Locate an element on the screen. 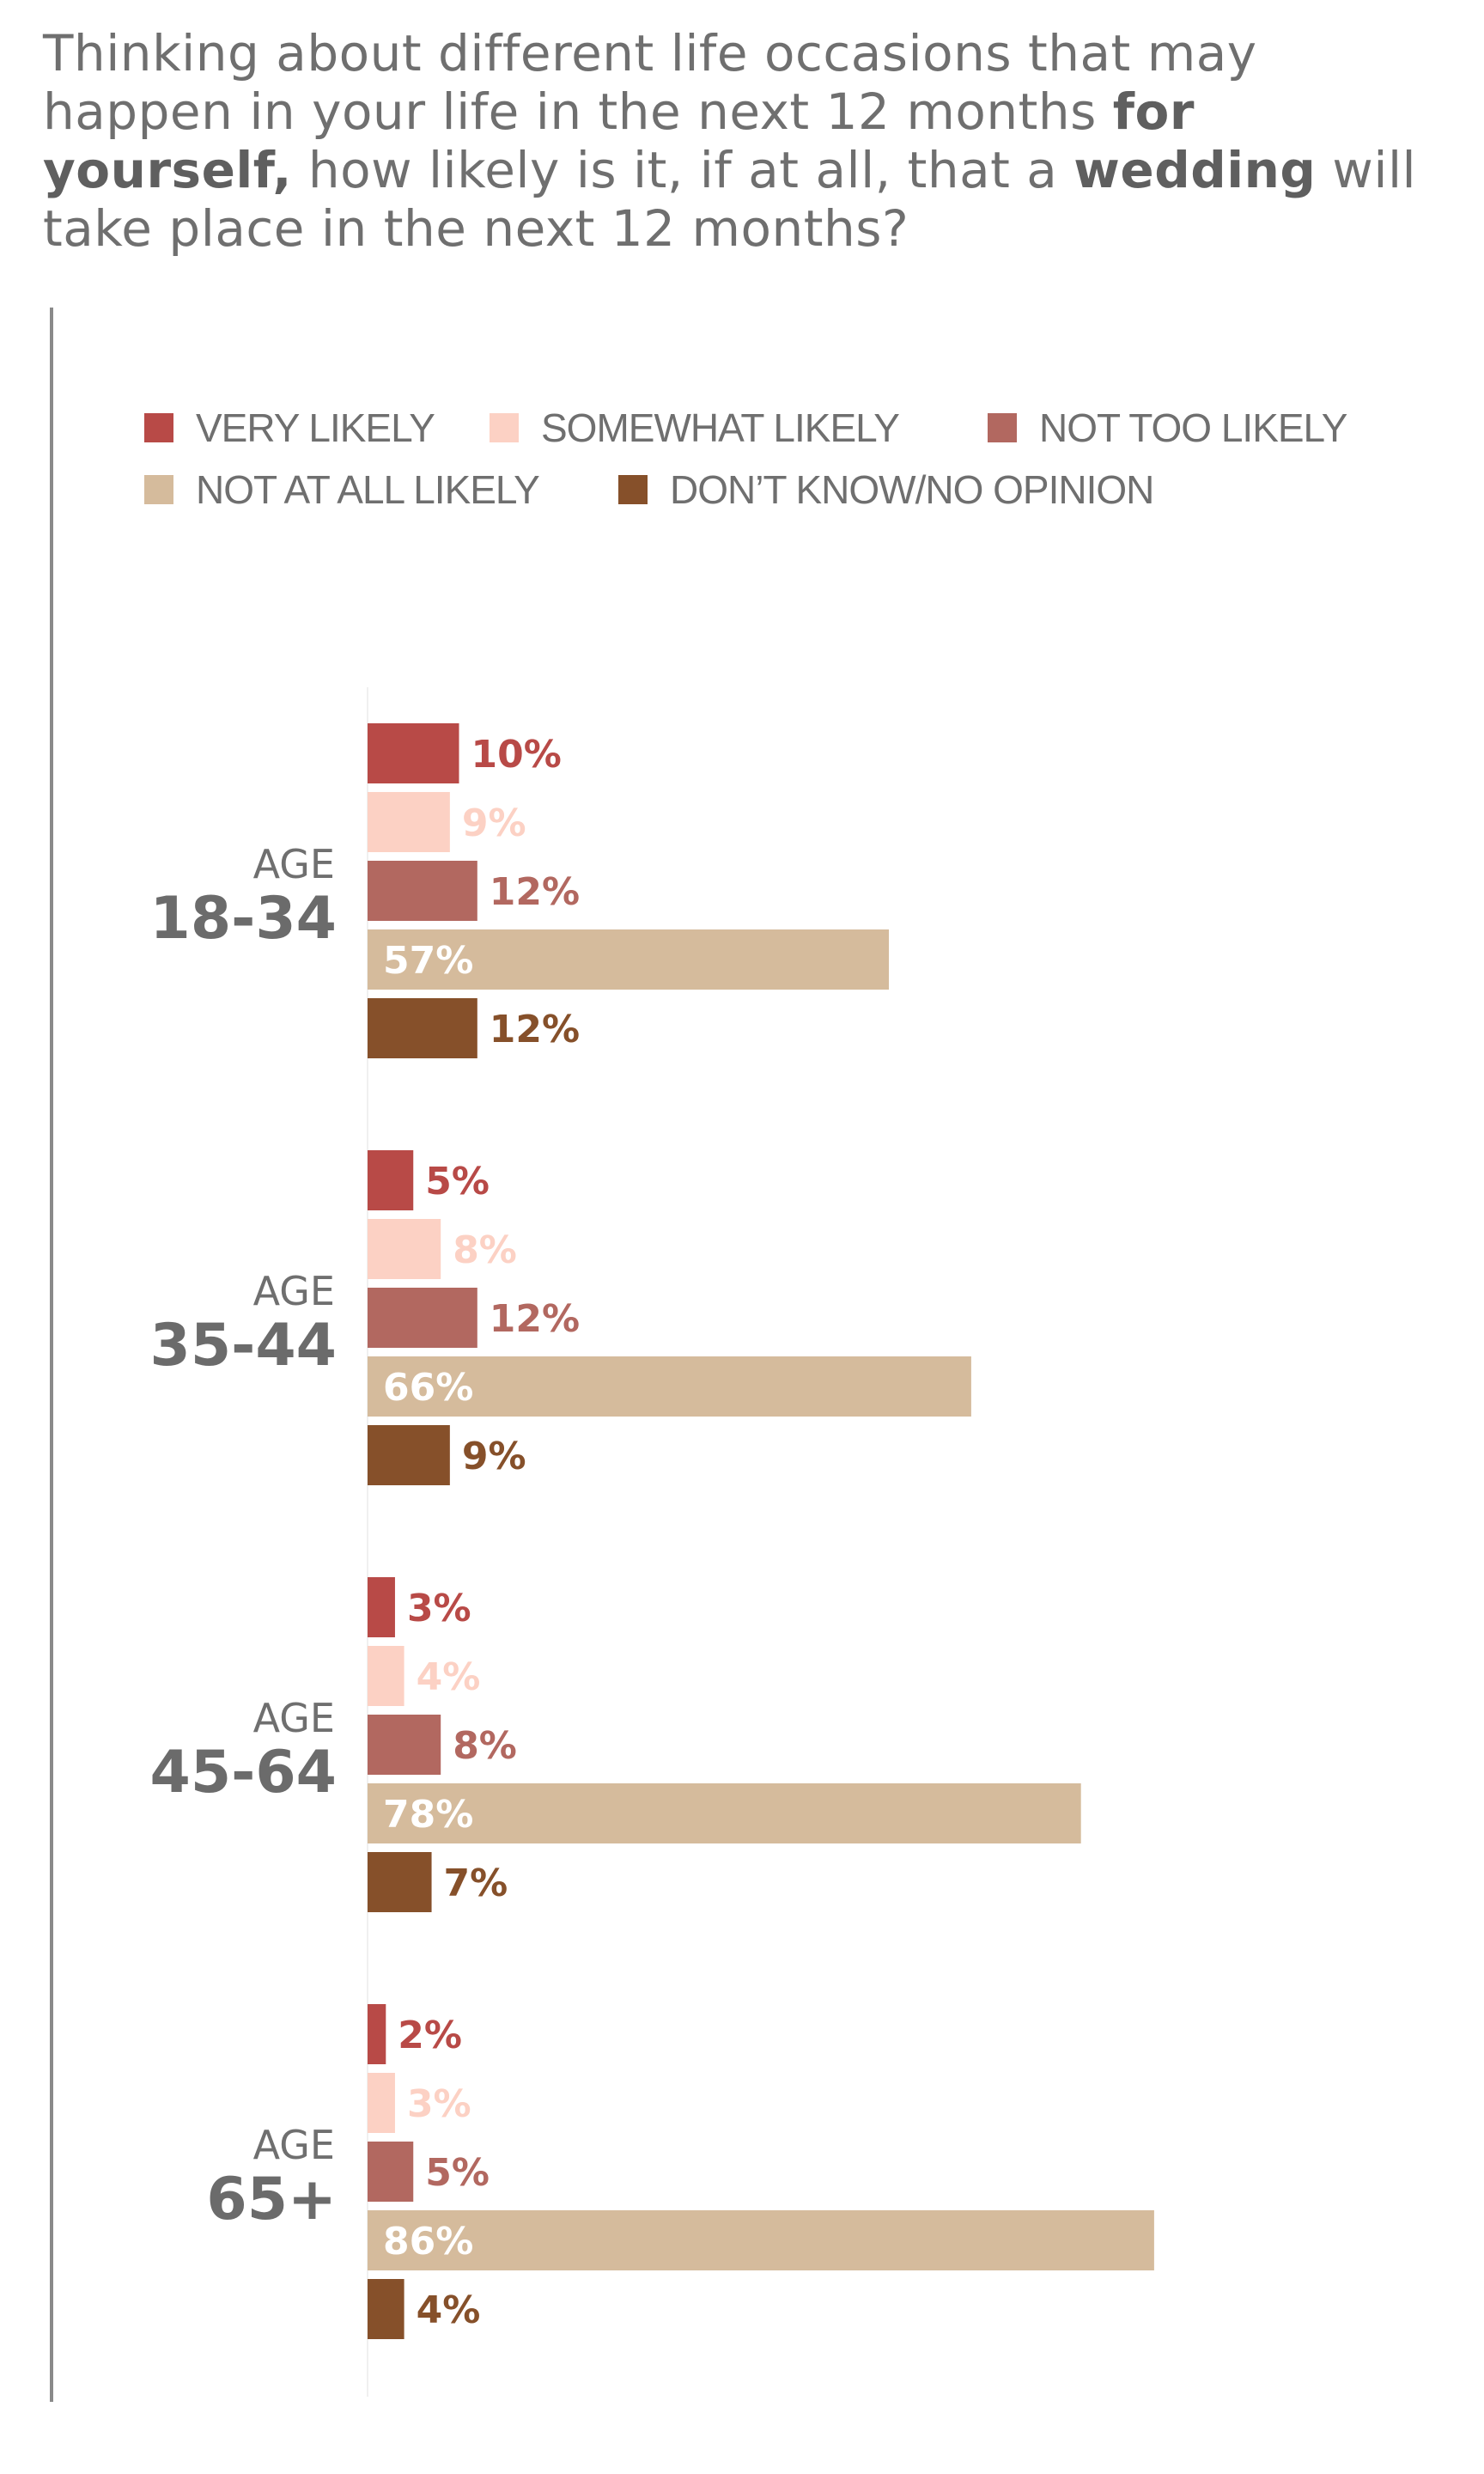  data-label: 57% is located at coordinates (428, 961).